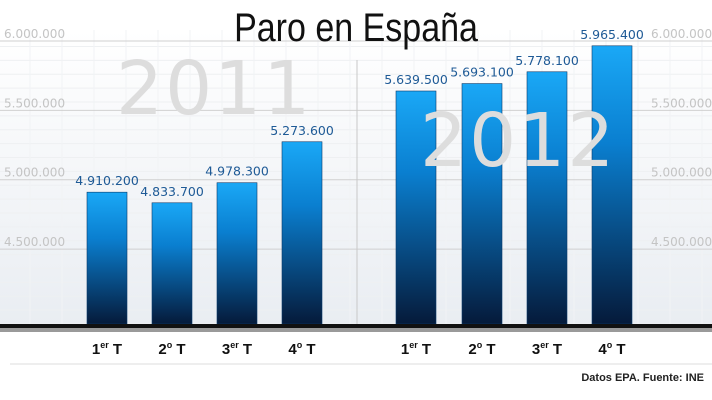 This screenshot has height=400, width=712. Describe the element at coordinates (642, 378) in the screenshot. I see `source-note: Datos EPA. Fuente: INE` at that location.